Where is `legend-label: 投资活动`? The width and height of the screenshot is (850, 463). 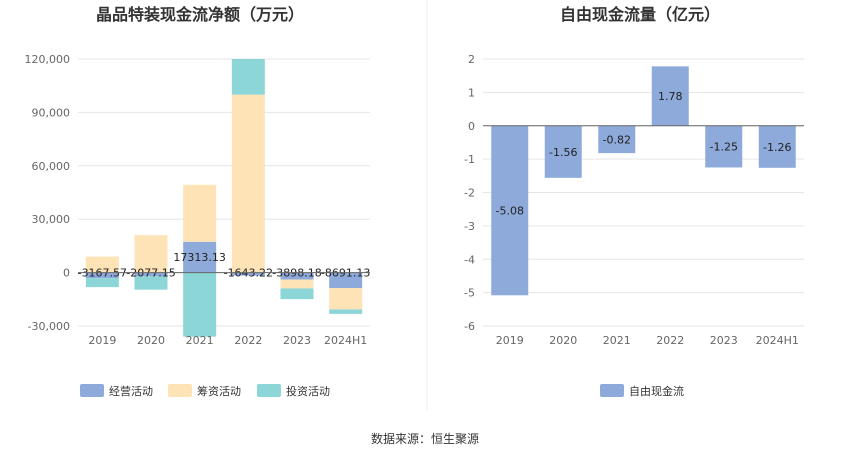 legend-label: 投资活动 is located at coordinates (308, 391).